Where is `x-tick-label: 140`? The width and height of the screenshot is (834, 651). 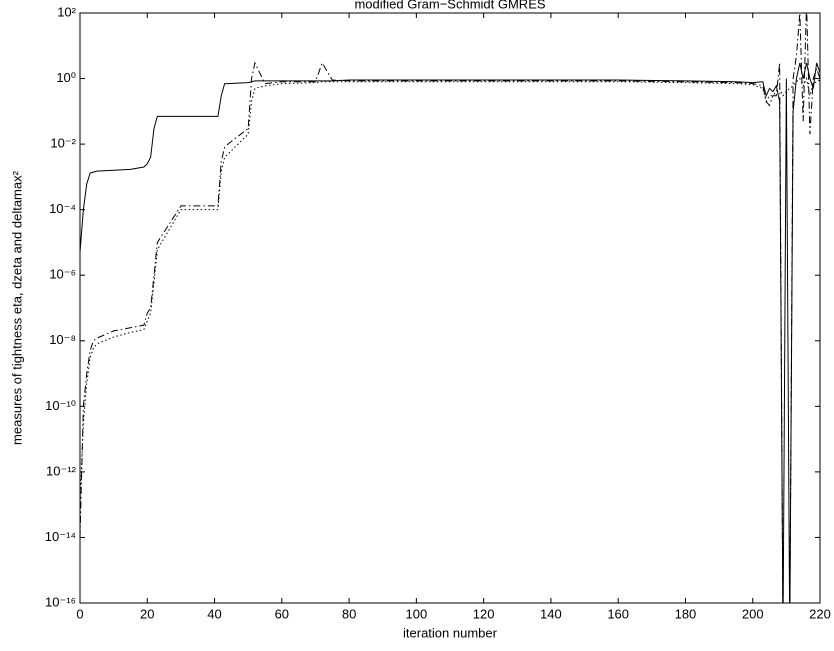 x-tick-label: 140 is located at coordinates (551, 613).